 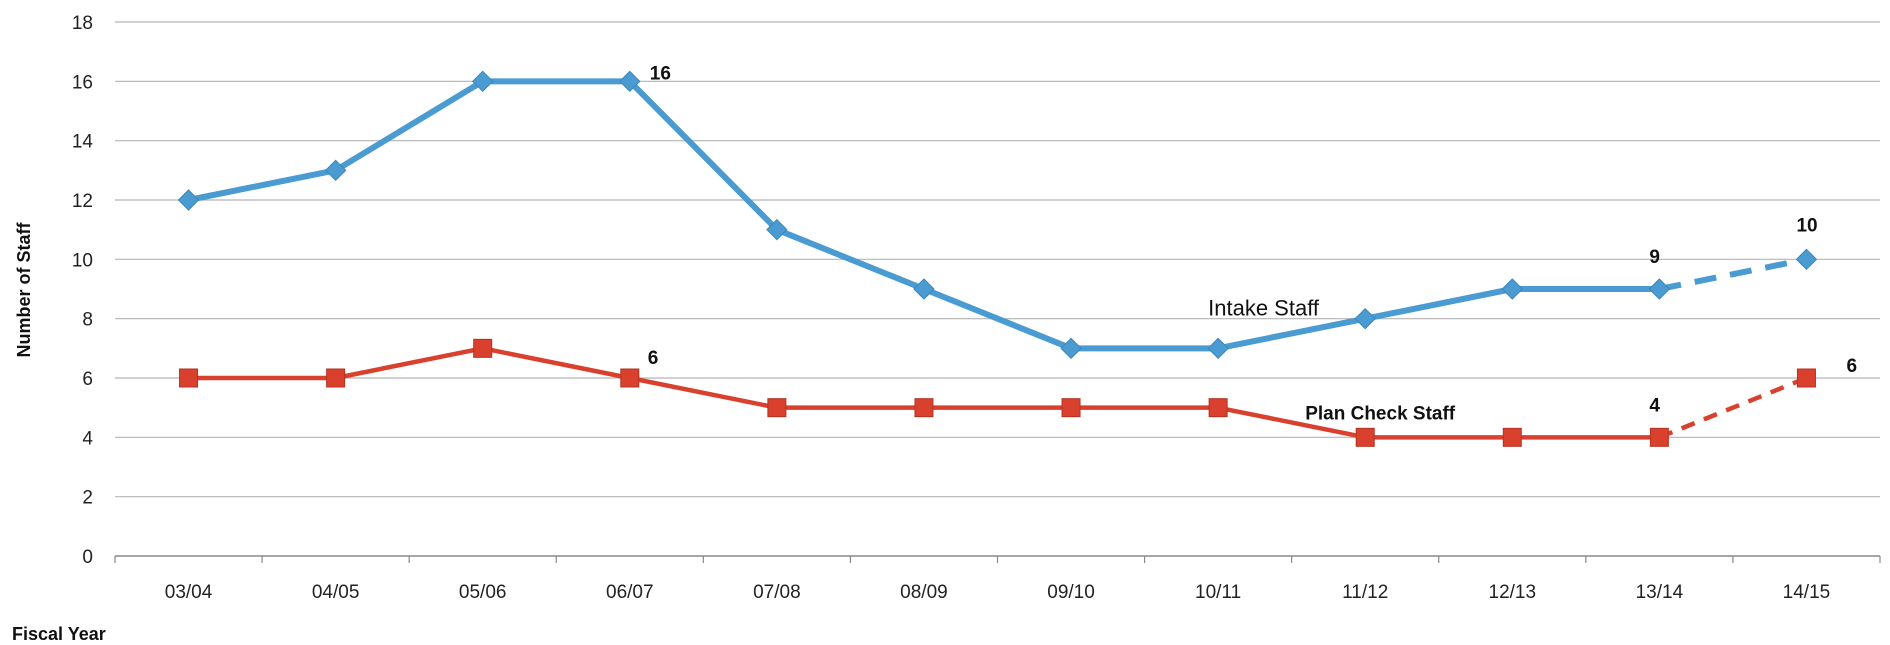 I want to click on x-tick-label: 08/09, so click(x=924, y=592).